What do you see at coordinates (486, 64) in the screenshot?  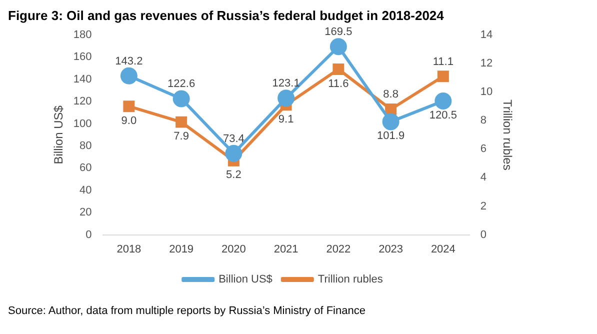 I see `y2-tick-label: 12` at bounding box center [486, 64].